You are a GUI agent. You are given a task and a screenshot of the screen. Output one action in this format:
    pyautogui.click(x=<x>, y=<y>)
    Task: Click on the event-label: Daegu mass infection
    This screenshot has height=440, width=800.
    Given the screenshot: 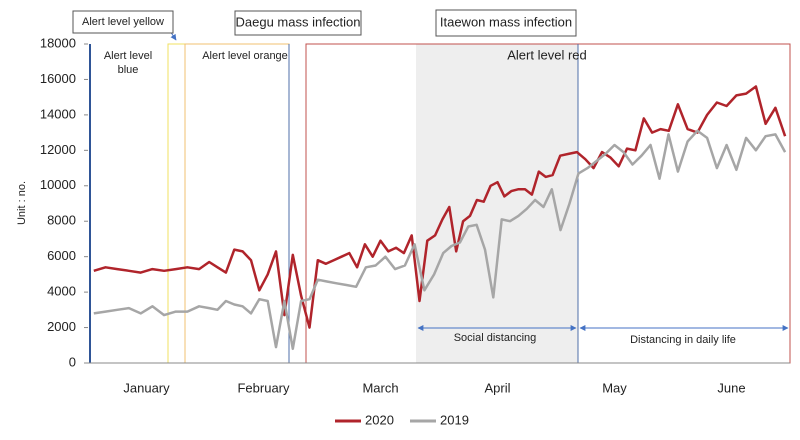 What is the action you would take?
    pyautogui.click(x=297, y=21)
    